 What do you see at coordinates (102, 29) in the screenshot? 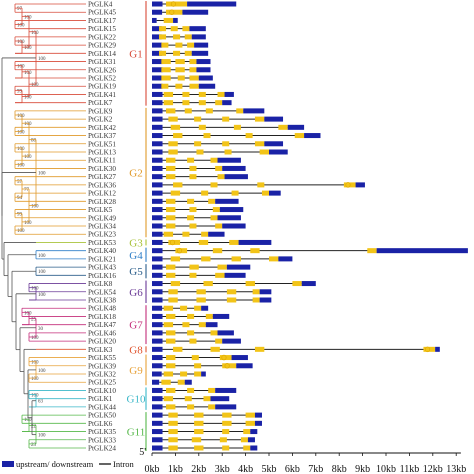
I see `gene-label: PtGLK15` at bounding box center [102, 29].